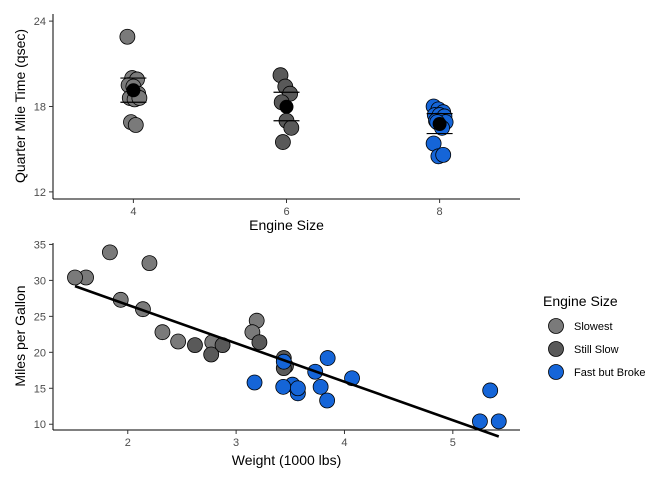  Describe the element at coordinates (286, 460) in the screenshot. I see `bottom-x-axis-title: Weight (1000 lbs)` at that location.